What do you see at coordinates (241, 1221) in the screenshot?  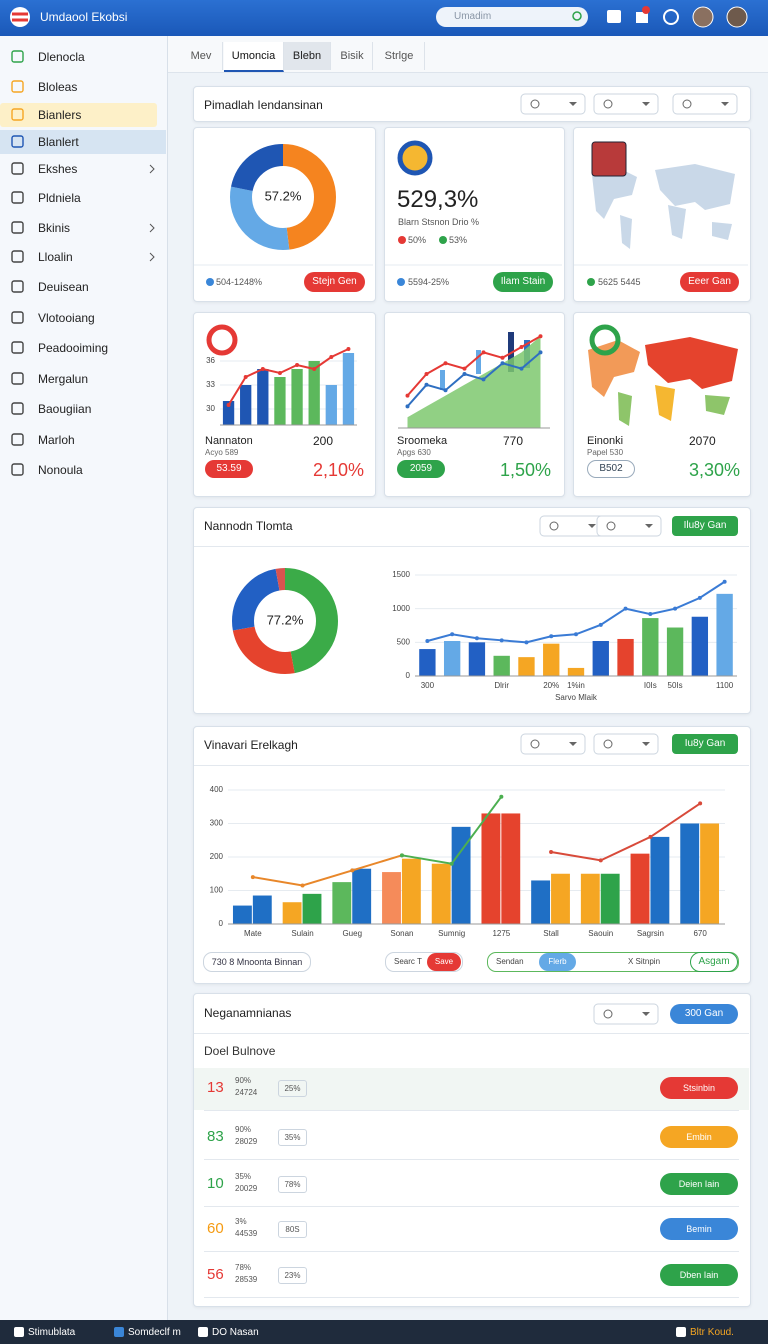 I see `row-share: 3%` at bounding box center [241, 1221].